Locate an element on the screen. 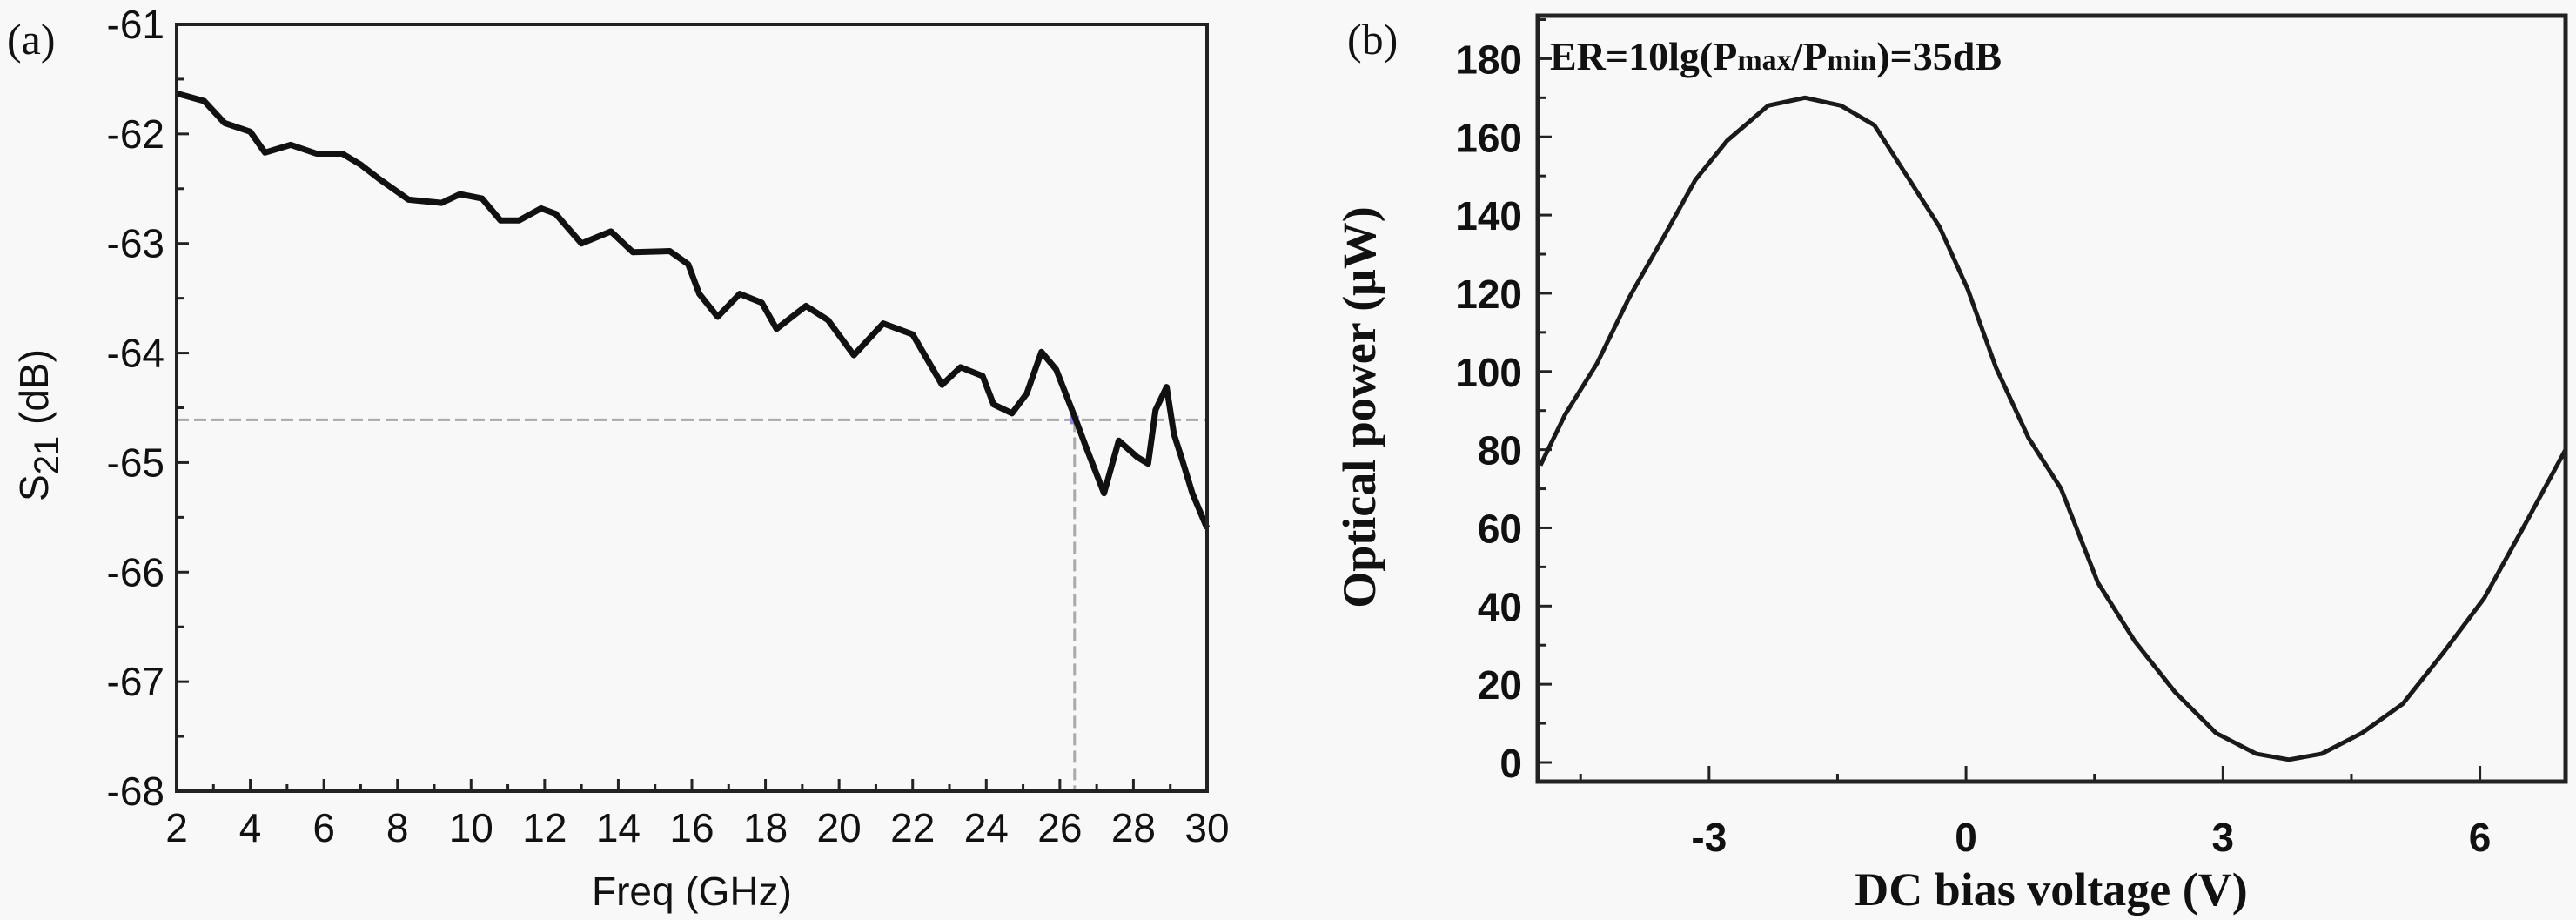 This screenshot has width=2576, height=920. x-axis-label: DC bias voltage (V) is located at coordinates (2051, 889).